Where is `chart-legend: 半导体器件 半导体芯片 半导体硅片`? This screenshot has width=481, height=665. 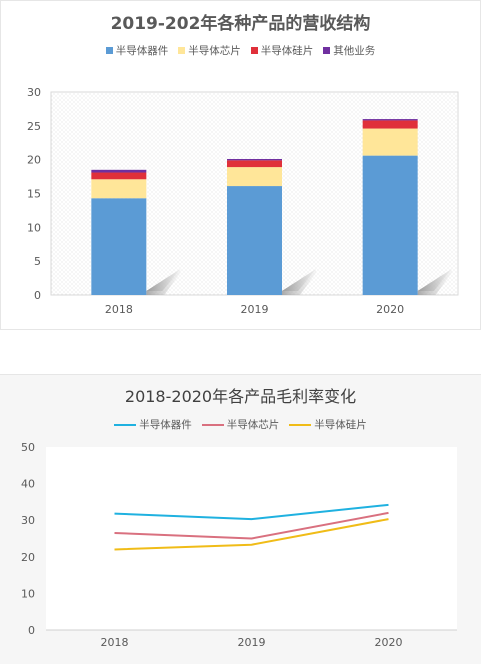
chart-legend: 半导体器件 半导体芯片 半导体硅片 is located at coordinates (240, 424).